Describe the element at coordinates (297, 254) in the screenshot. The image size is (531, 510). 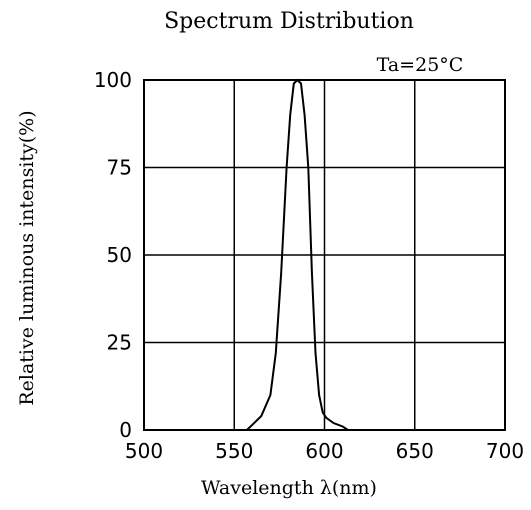
I see `spectrum-curve` at that location.